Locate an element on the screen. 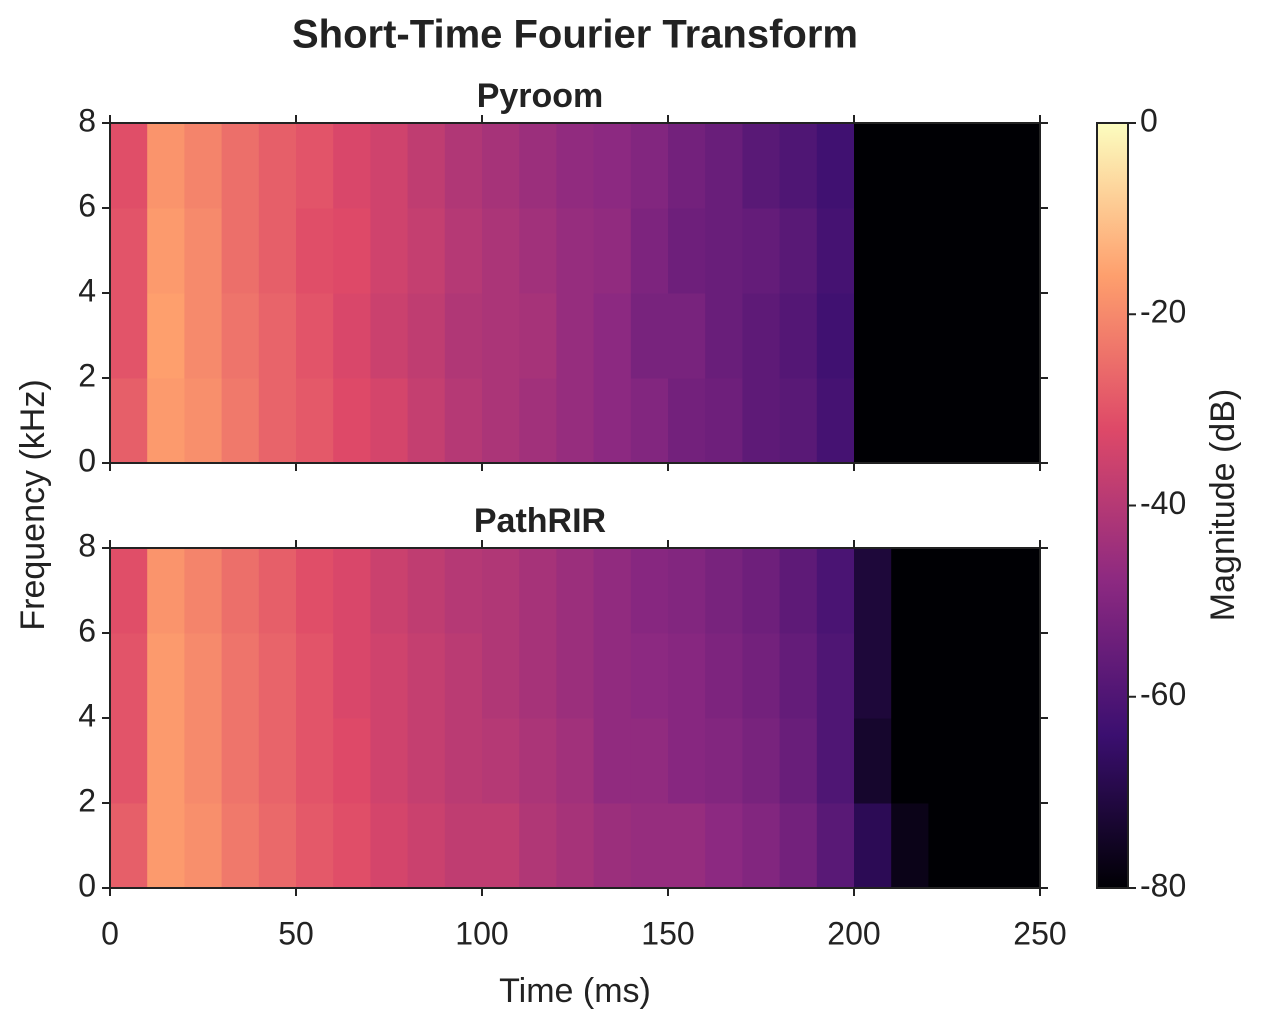 The width and height of the screenshot is (1262, 1025). x-tick-label: 200 is located at coordinates (853, 933).